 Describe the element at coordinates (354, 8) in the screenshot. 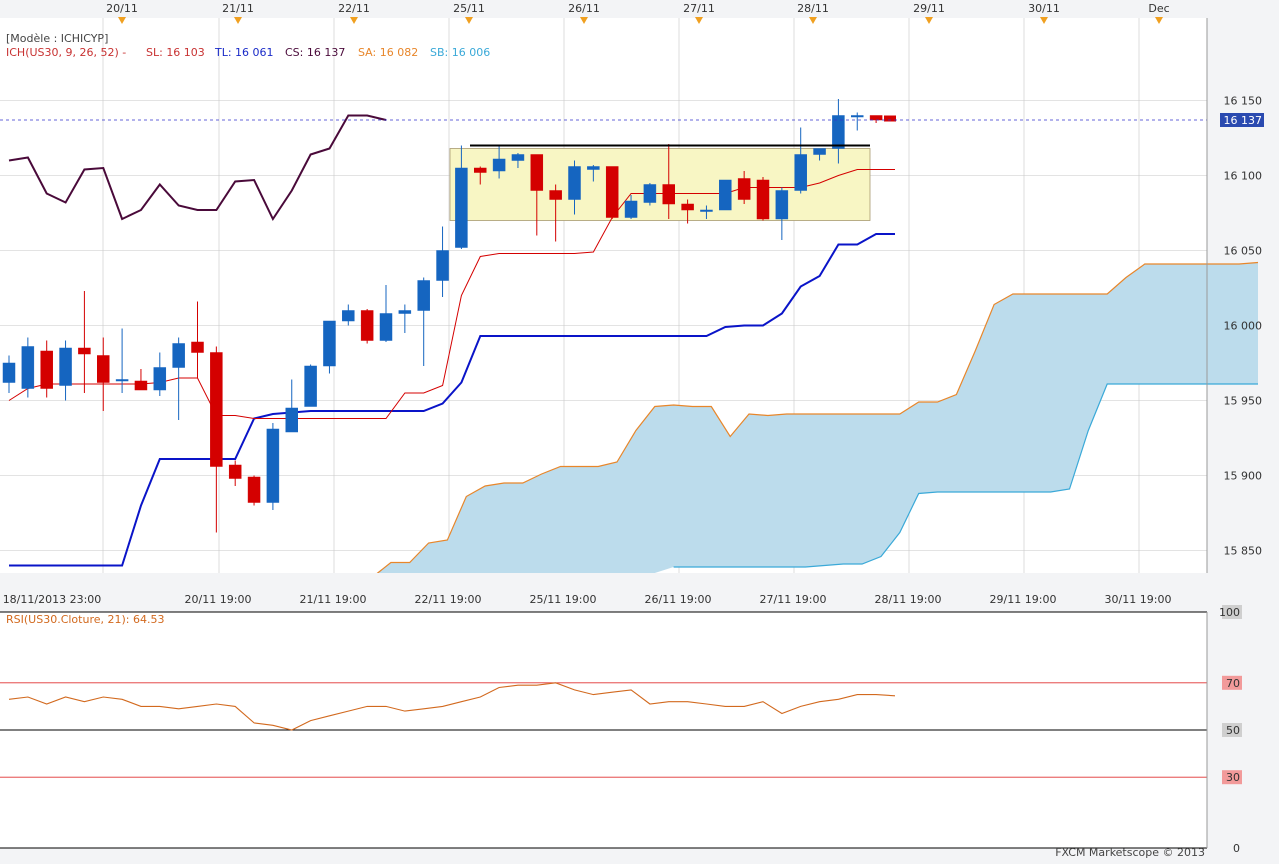

I see `top-date-label: 22/11` at that location.